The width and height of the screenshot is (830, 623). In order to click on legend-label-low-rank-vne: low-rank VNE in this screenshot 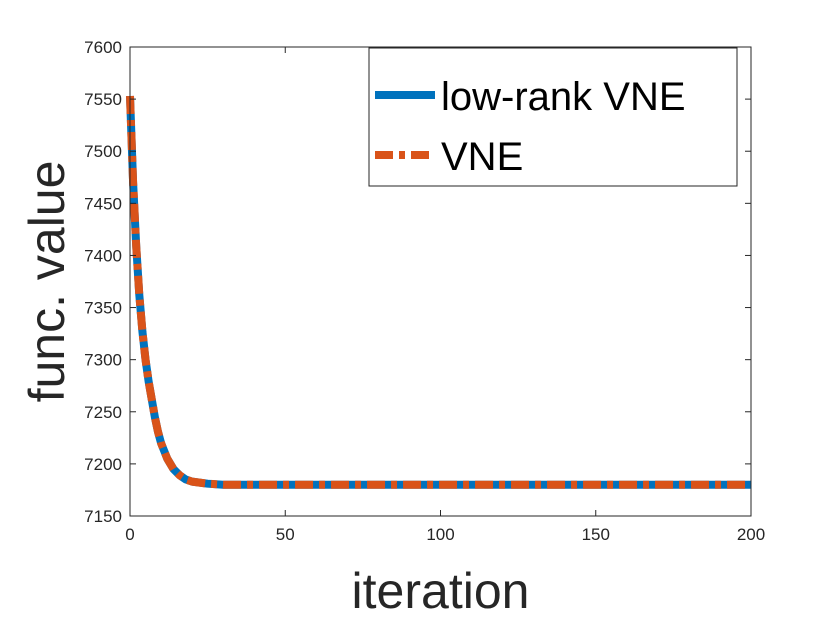, I will do `click(563, 97)`.